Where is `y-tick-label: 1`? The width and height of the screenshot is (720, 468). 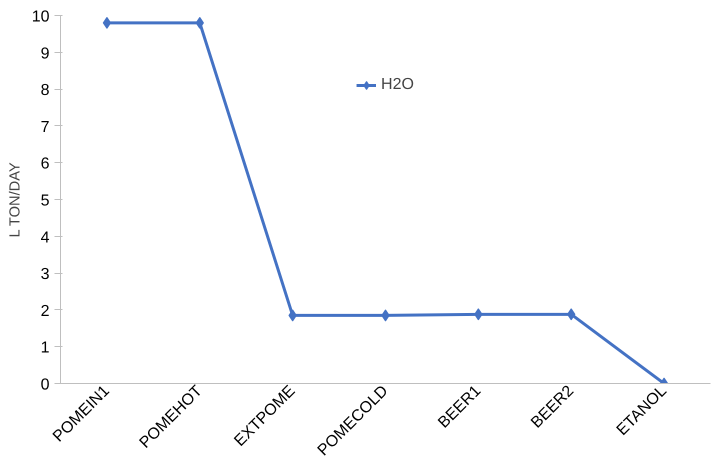
y-tick-label: 1 is located at coordinates (45, 348).